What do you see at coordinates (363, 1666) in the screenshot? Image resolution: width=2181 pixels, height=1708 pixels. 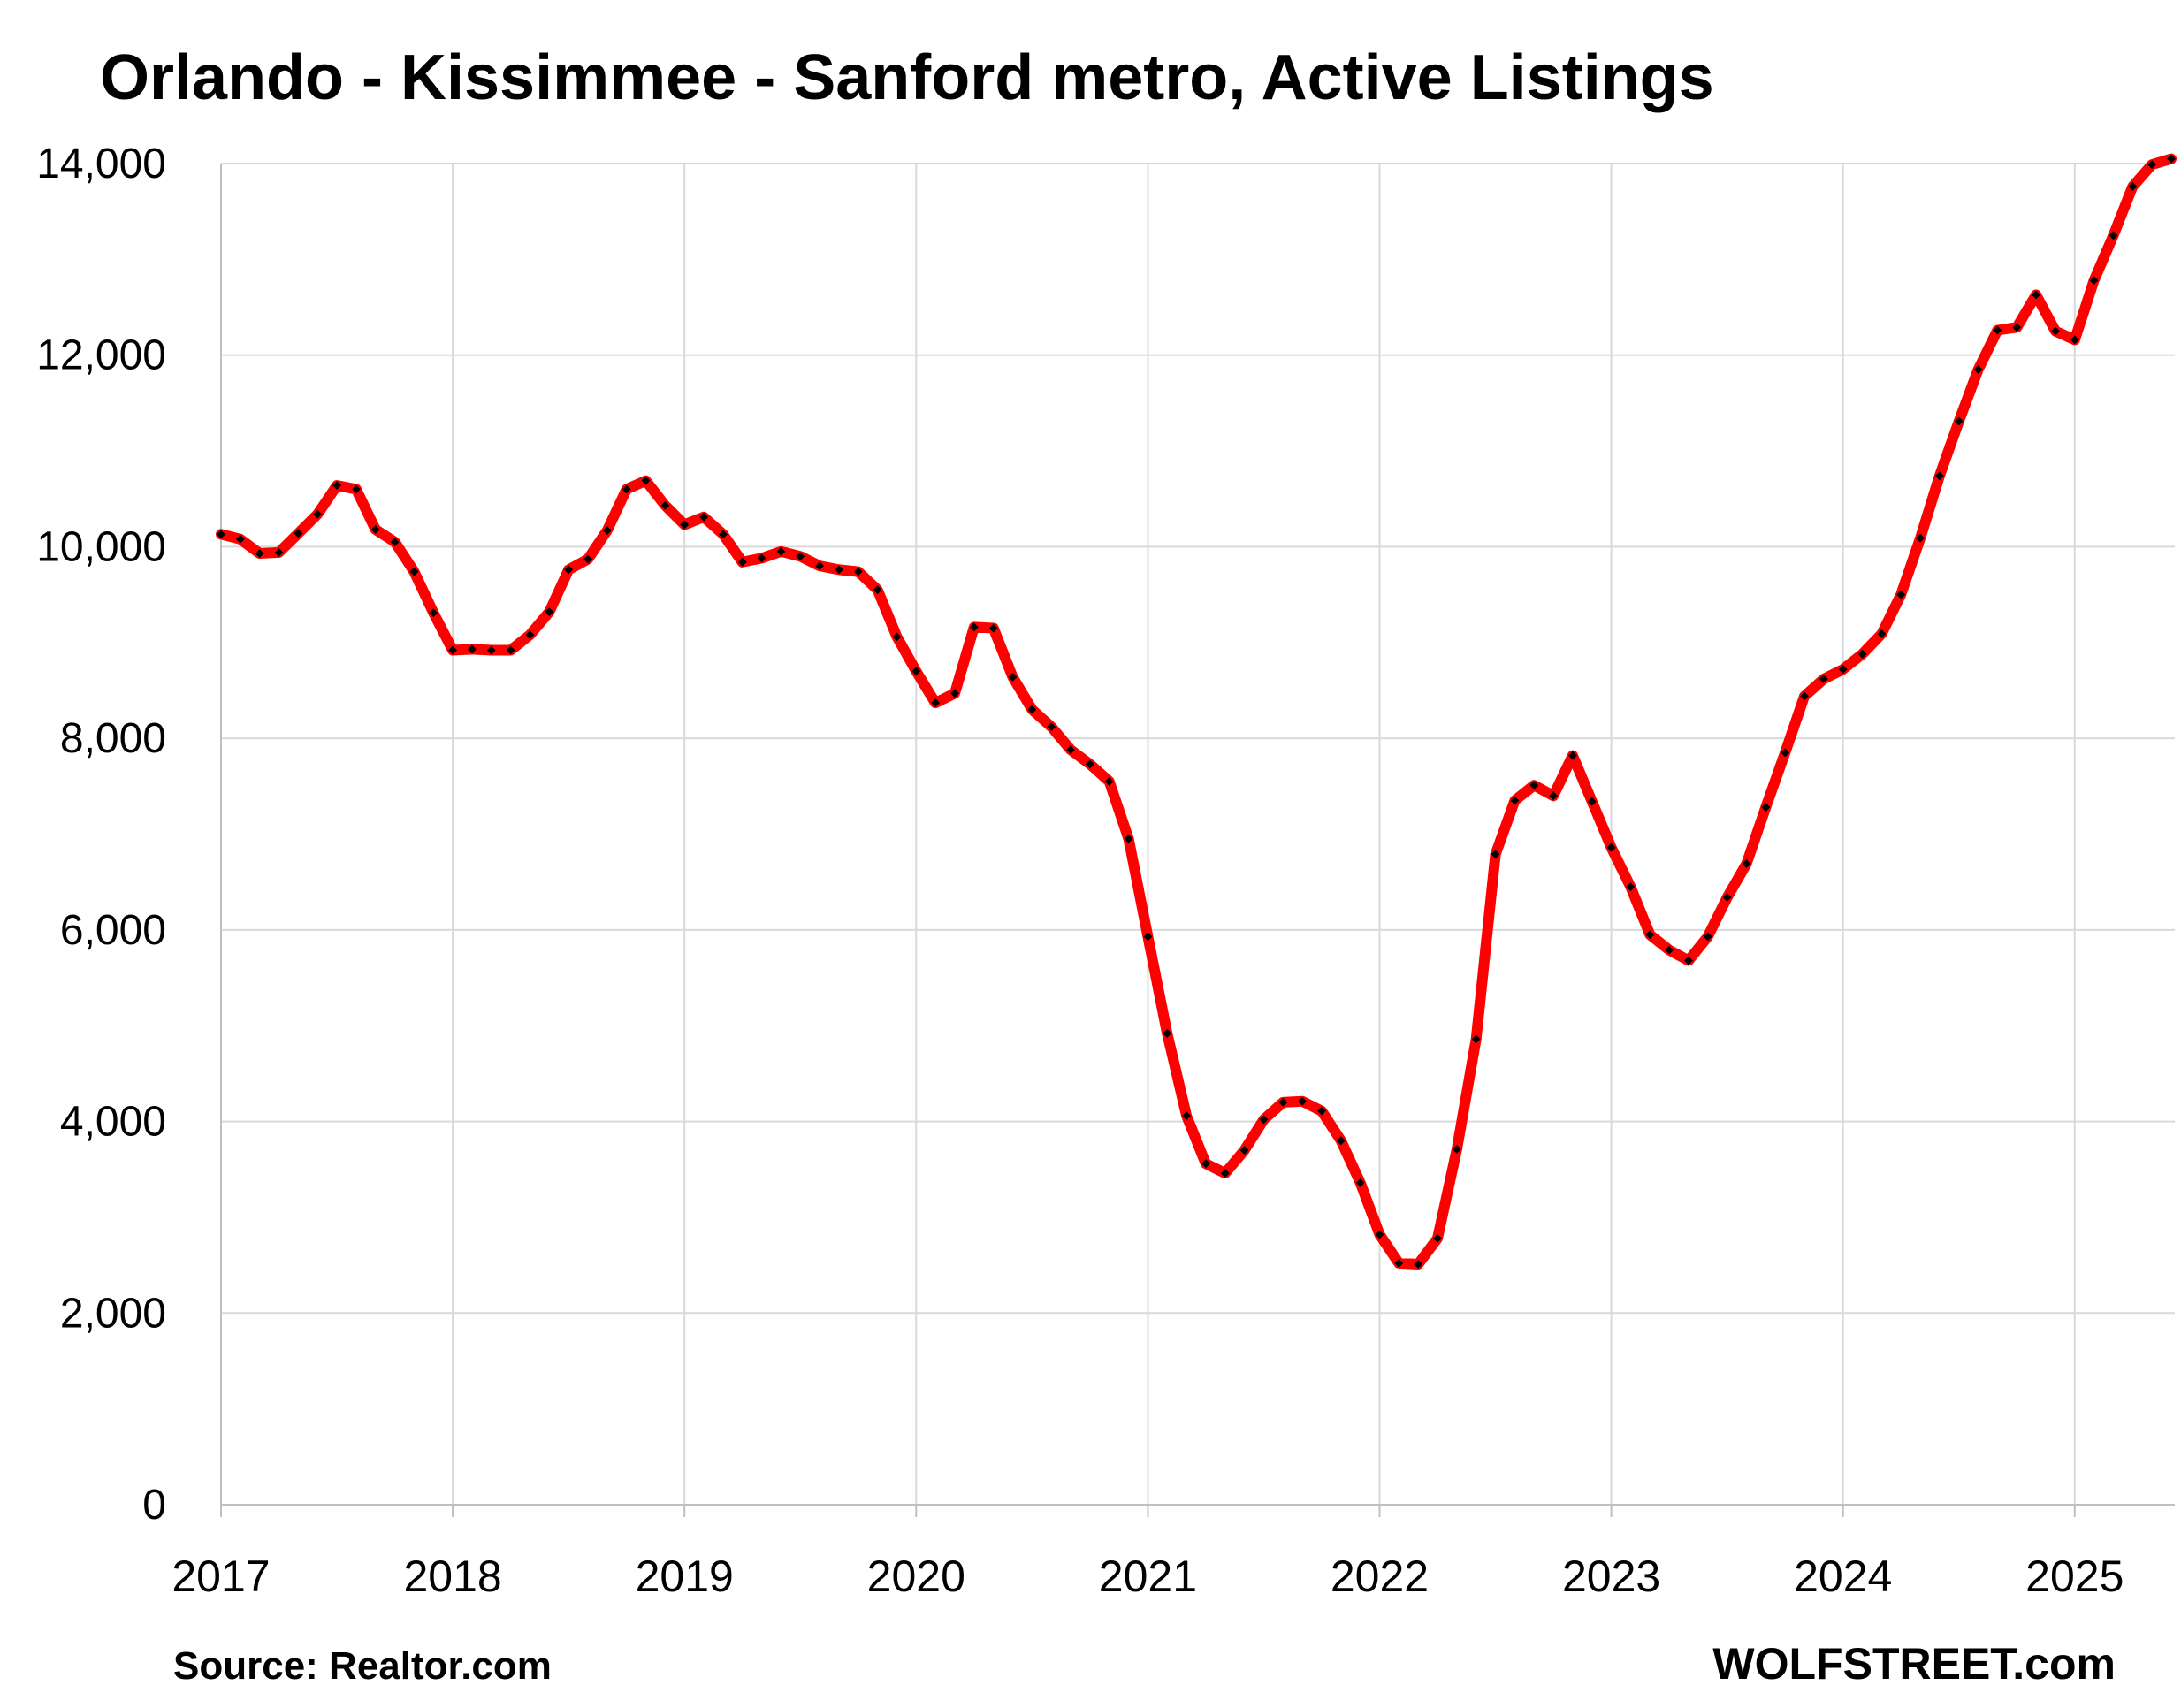 I see `source-label: Source: Realtor.com` at bounding box center [363, 1666].